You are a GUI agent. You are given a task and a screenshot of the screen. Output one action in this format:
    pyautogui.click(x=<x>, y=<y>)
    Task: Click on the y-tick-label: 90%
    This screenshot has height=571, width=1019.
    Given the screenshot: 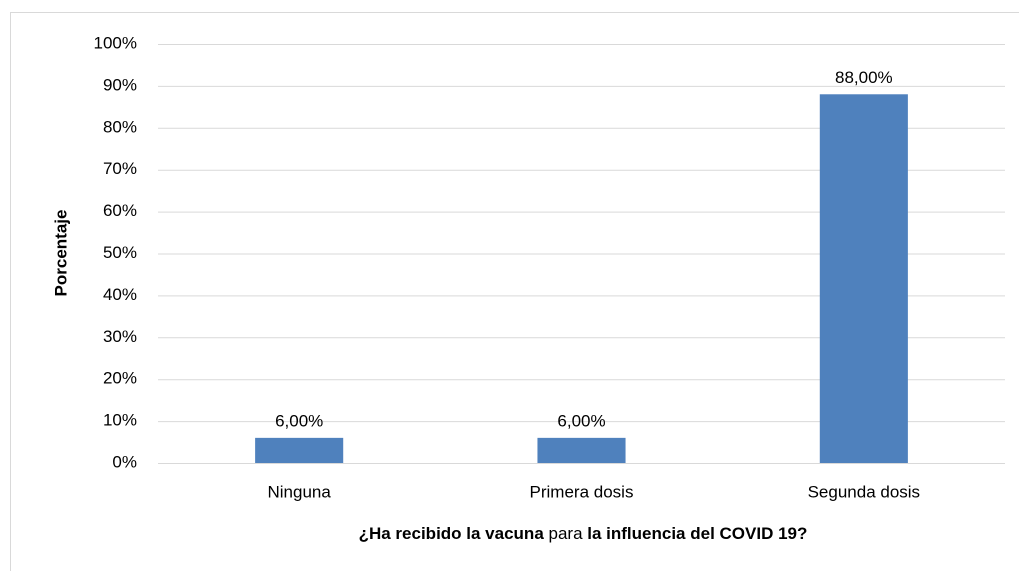 What is the action you would take?
    pyautogui.click(x=120, y=84)
    